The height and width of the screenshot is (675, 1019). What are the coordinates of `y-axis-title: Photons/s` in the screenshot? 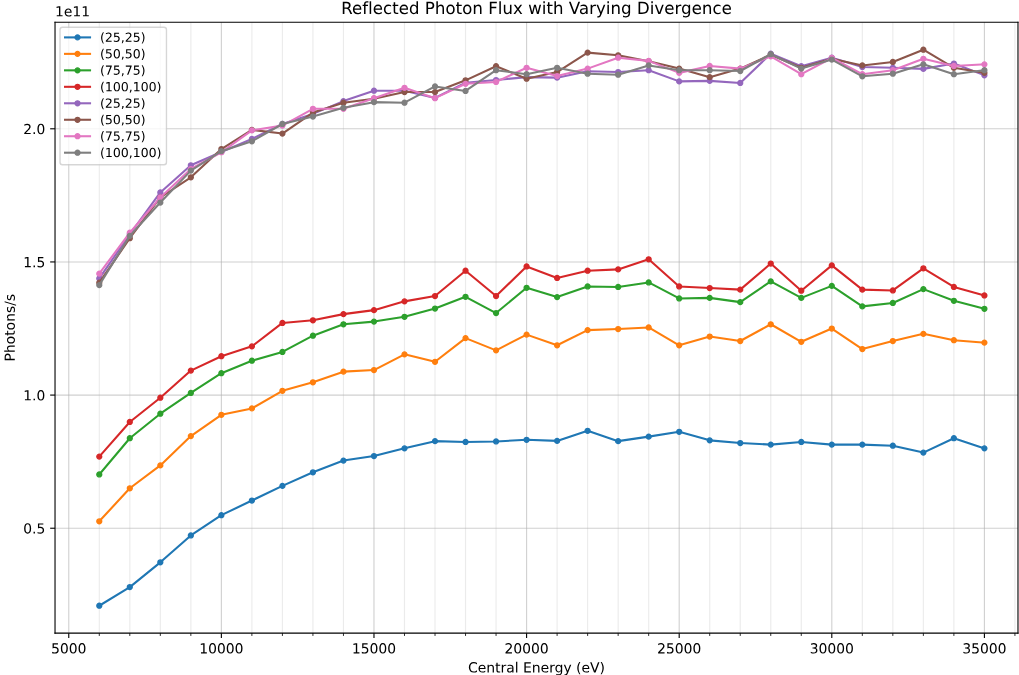 It's located at (10, 327).